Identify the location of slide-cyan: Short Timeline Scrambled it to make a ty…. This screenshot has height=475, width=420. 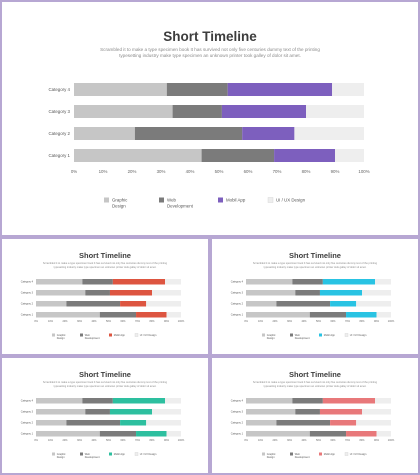
(315, 296).